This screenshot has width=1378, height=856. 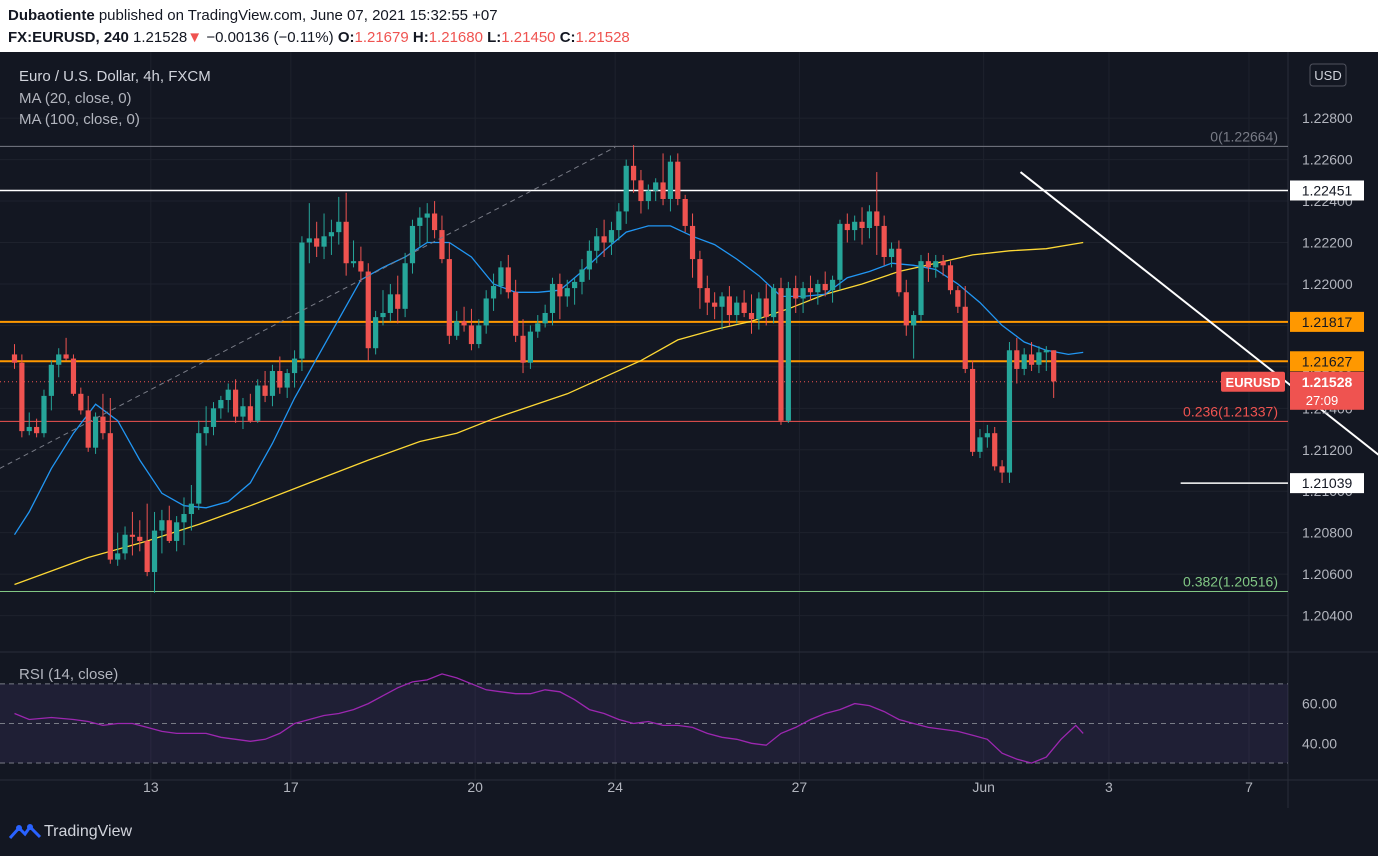 What do you see at coordinates (1327, 390) in the screenshot?
I see `last-price-tag` at bounding box center [1327, 390].